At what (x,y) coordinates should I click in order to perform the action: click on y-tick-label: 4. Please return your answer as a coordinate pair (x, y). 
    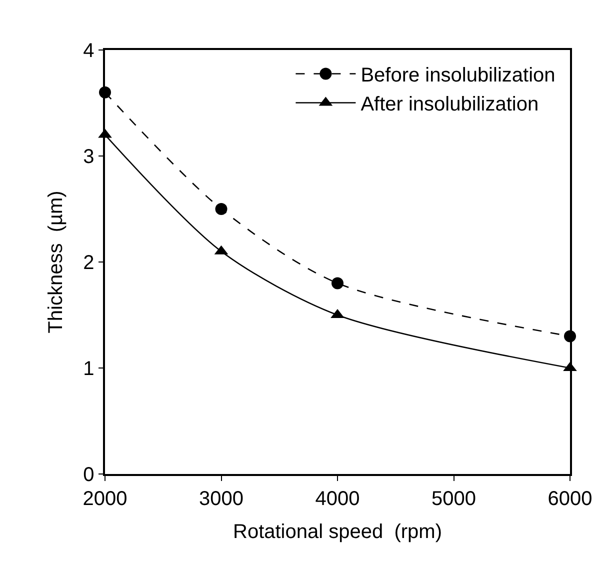
    Looking at the image, I should click on (88, 51).